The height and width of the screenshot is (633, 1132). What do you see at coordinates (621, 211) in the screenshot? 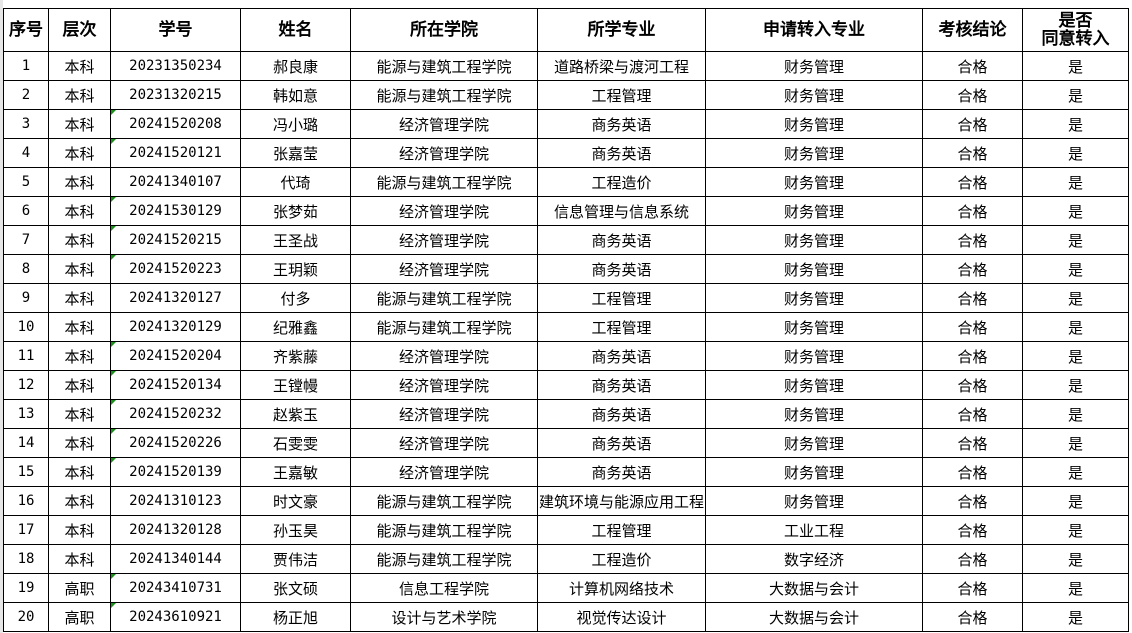
I see `cell-major: 信息管理与信息系统` at bounding box center [621, 211].